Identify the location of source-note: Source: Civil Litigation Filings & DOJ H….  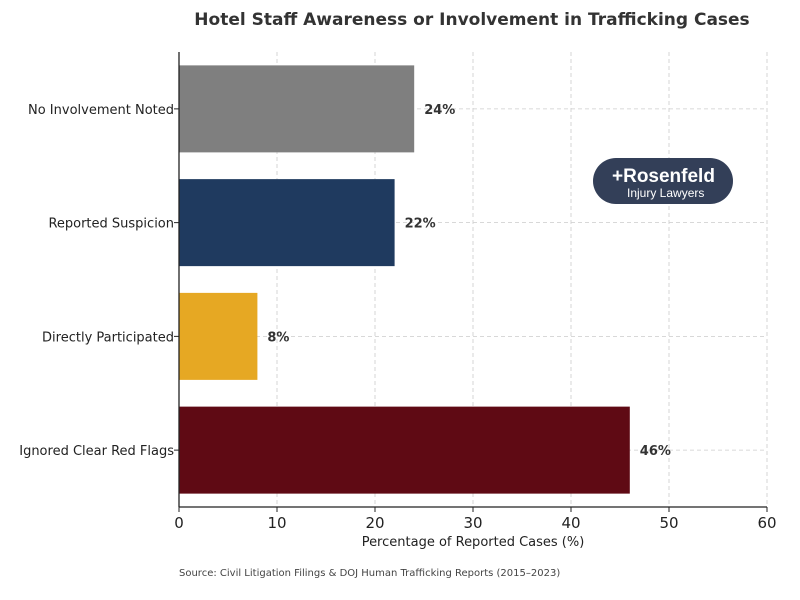
(369, 573).